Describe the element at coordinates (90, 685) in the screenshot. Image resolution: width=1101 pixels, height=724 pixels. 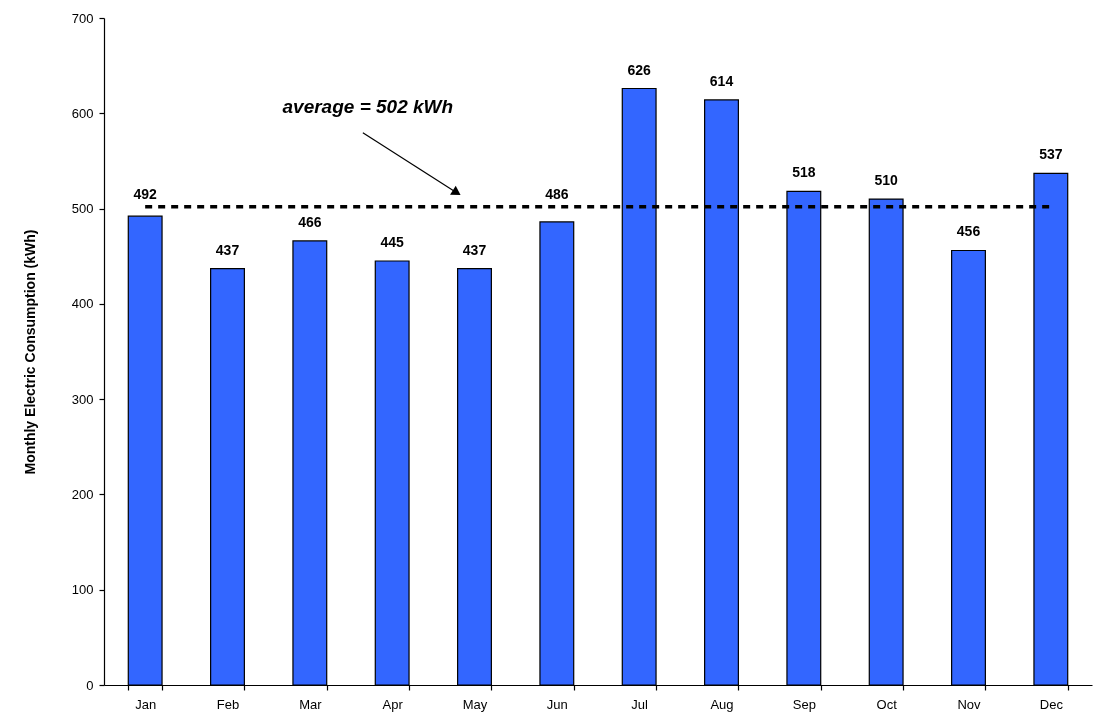
I see `y-tick-label: 0` at that location.